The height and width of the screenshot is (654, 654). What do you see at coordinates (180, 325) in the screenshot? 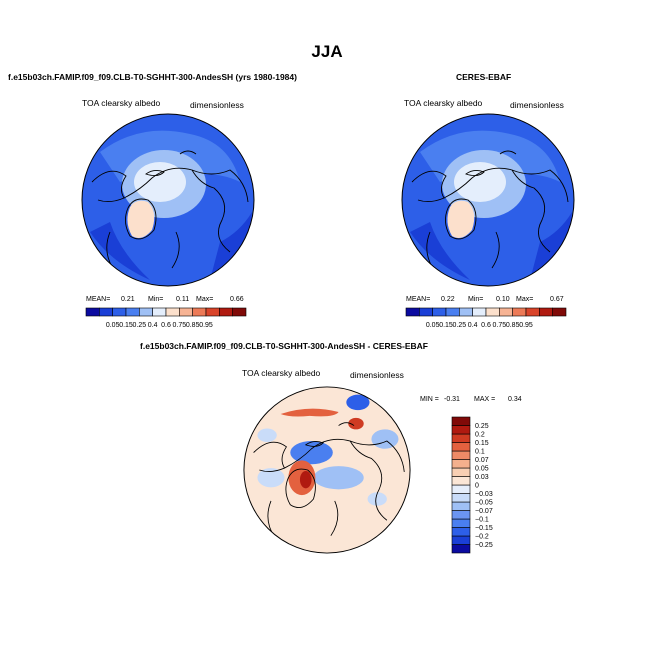
I see `left-colorbar-tick-label: 0.75` at bounding box center [180, 325].